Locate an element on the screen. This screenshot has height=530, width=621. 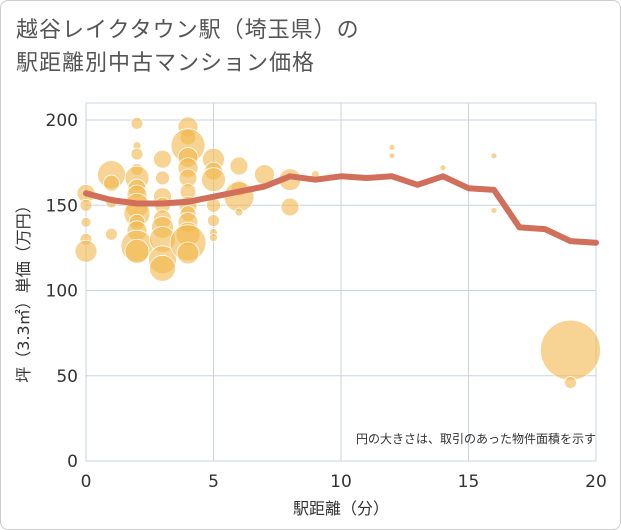
chart-title: 越谷レイクタウン駅（埼玉県）の 駅距離別中古マンション価格 is located at coordinates (188, 47).